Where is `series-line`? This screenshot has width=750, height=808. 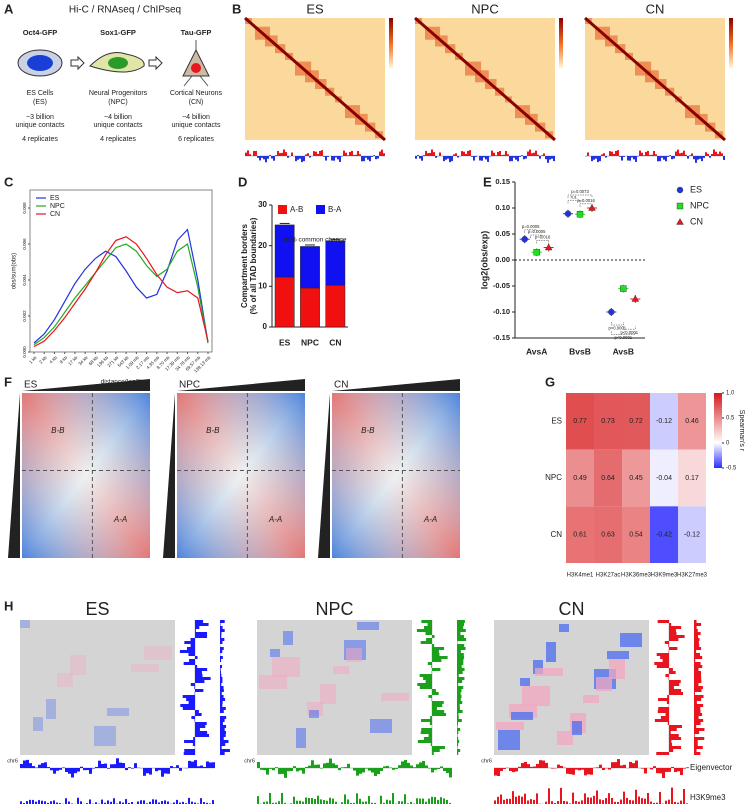 series-line is located at coordinates (121, 294).